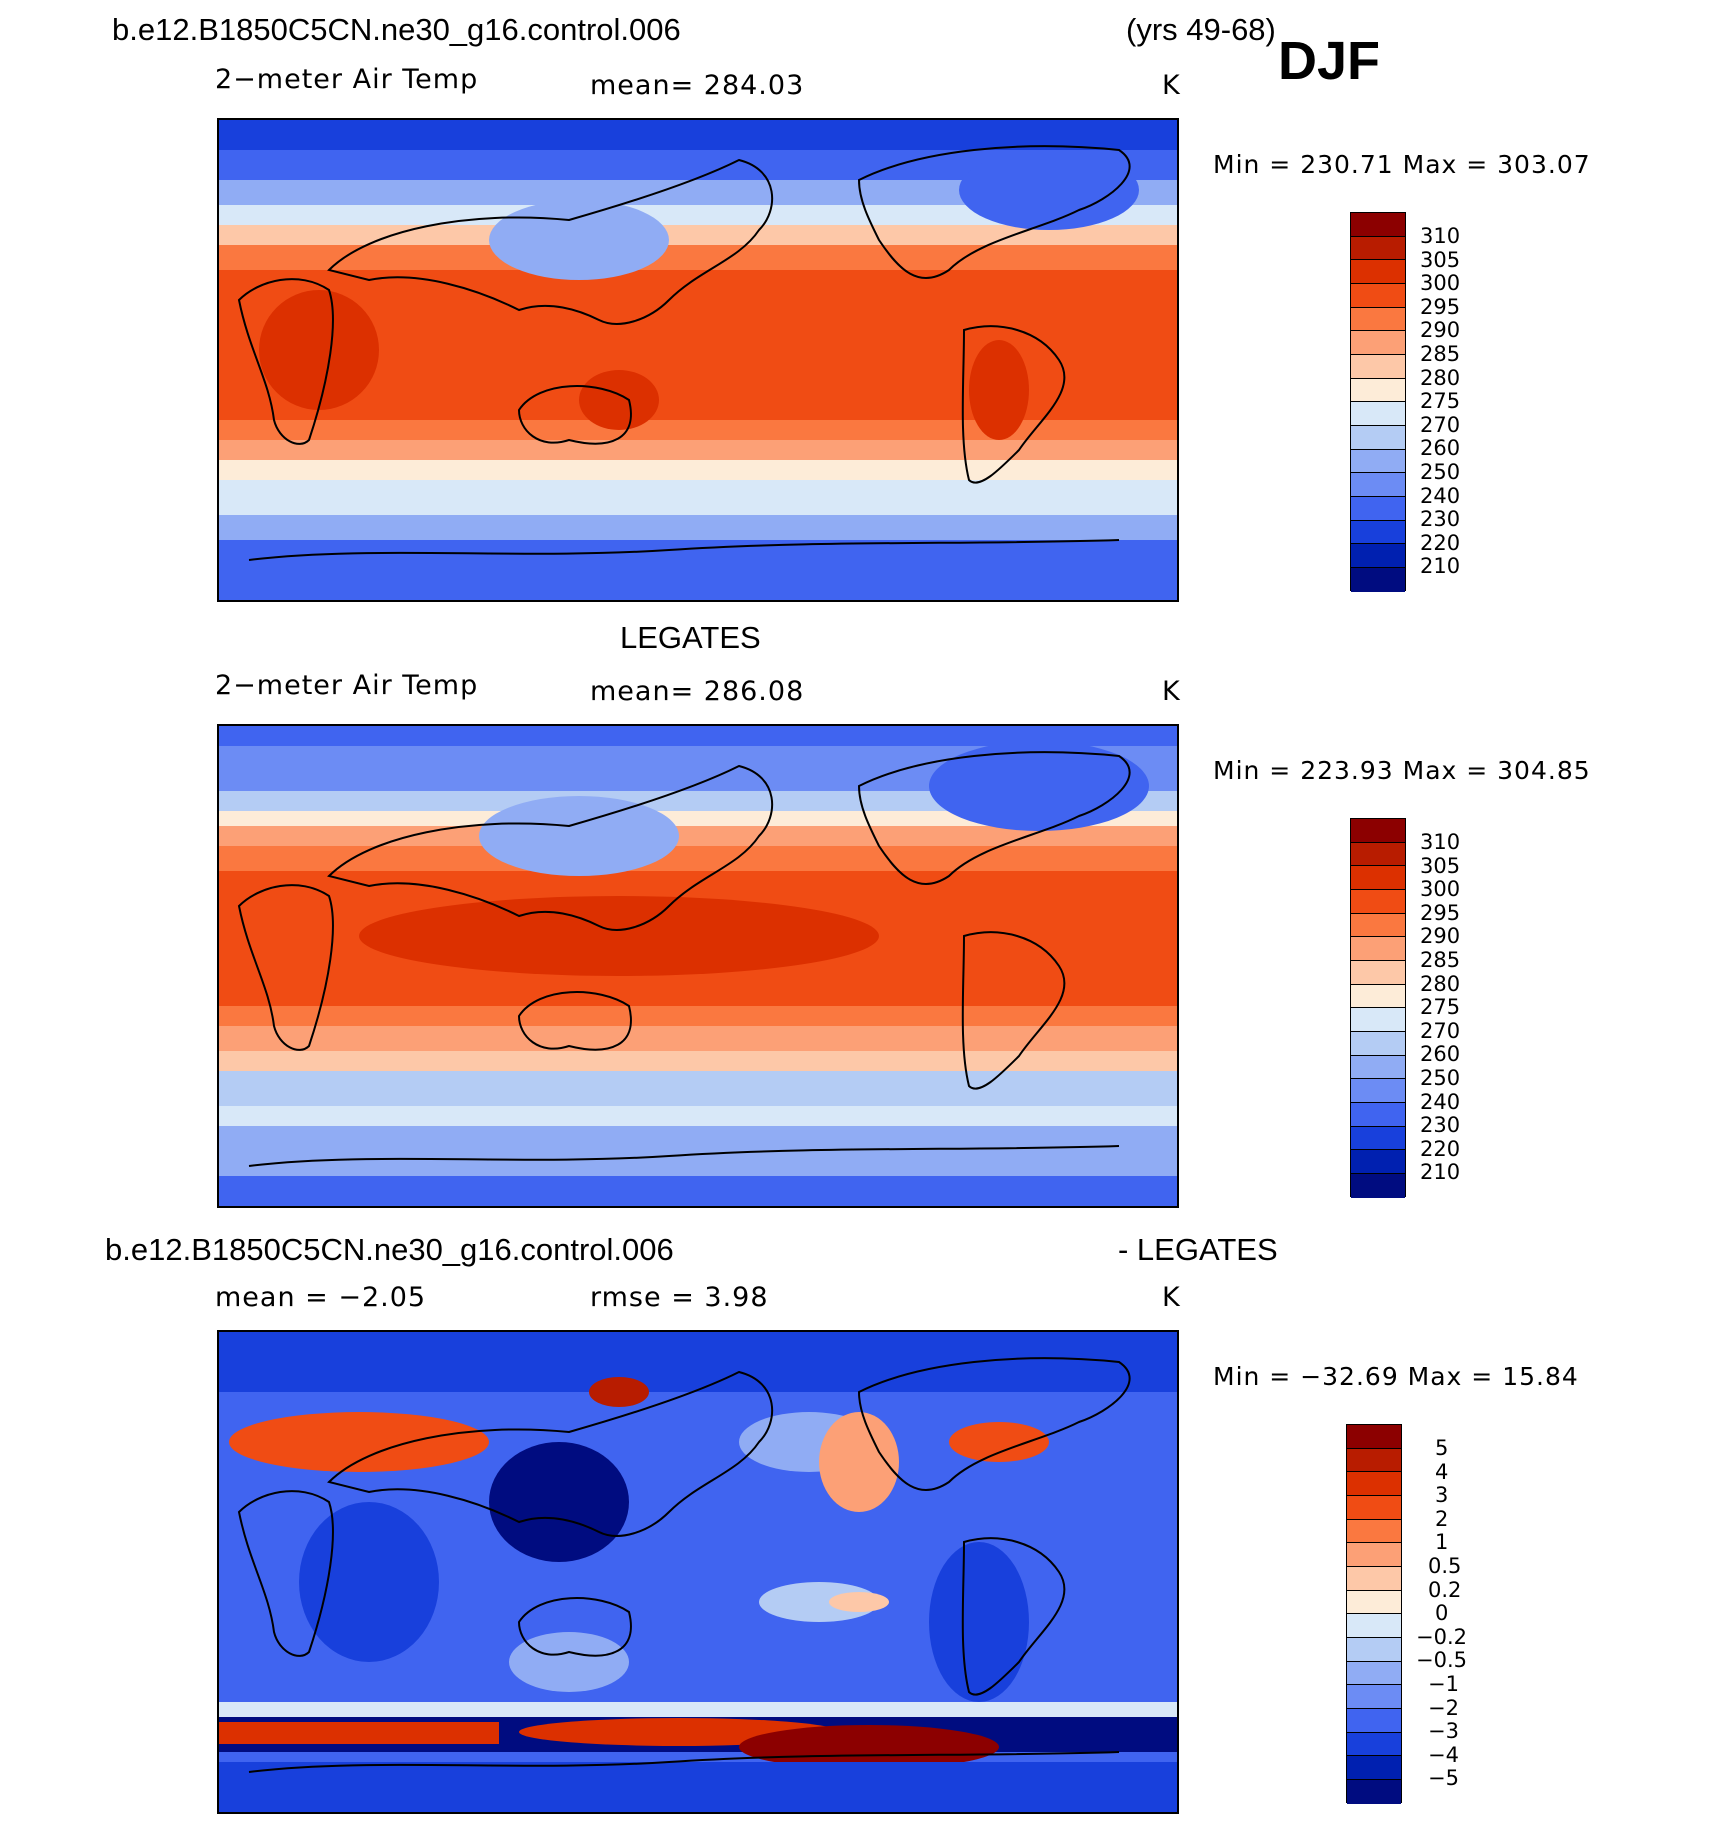  What do you see at coordinates (1441, 1660) in the screenshot?
I see `colorbar-tick: −0.5` at bounding box center [1441, 1660].